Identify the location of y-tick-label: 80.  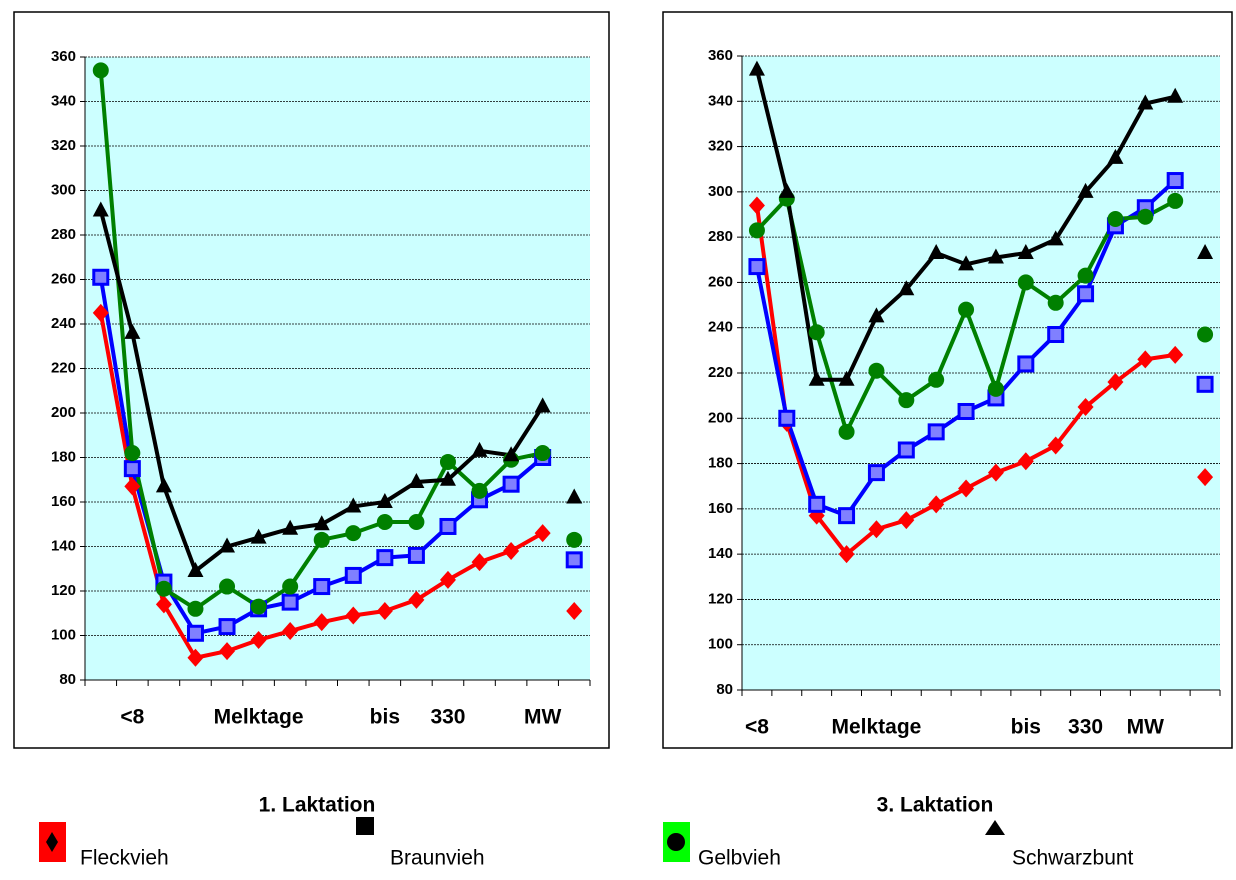
(724, 689).